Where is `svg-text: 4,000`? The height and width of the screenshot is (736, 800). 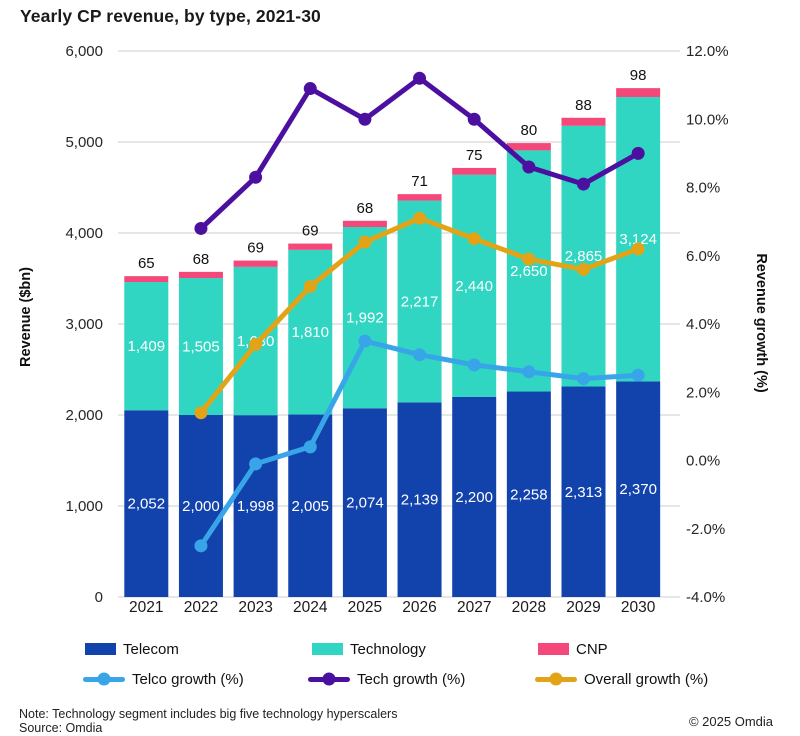 svg-text: 4,000 is located at coordinates (84, 233).